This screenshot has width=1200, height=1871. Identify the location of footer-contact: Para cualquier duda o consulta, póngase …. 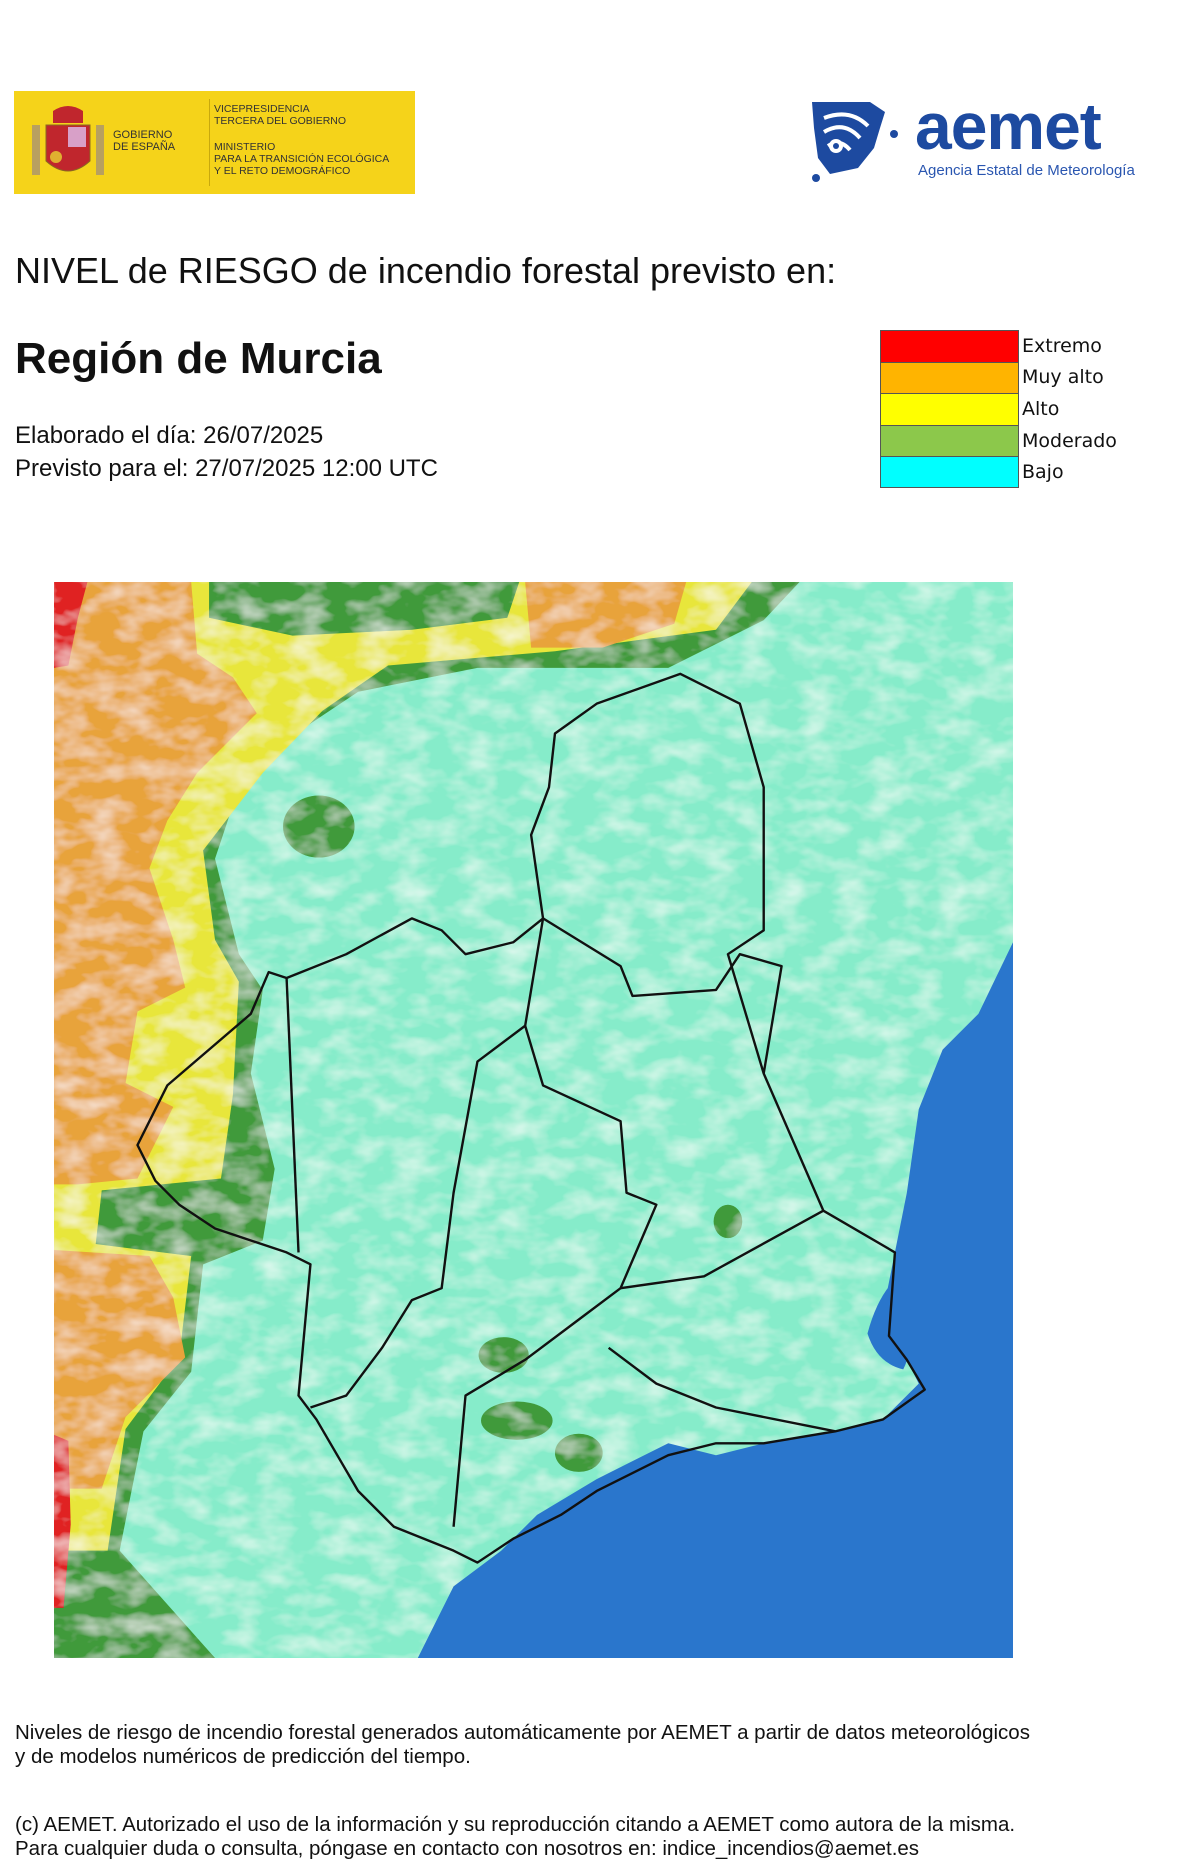
(467, 1848).